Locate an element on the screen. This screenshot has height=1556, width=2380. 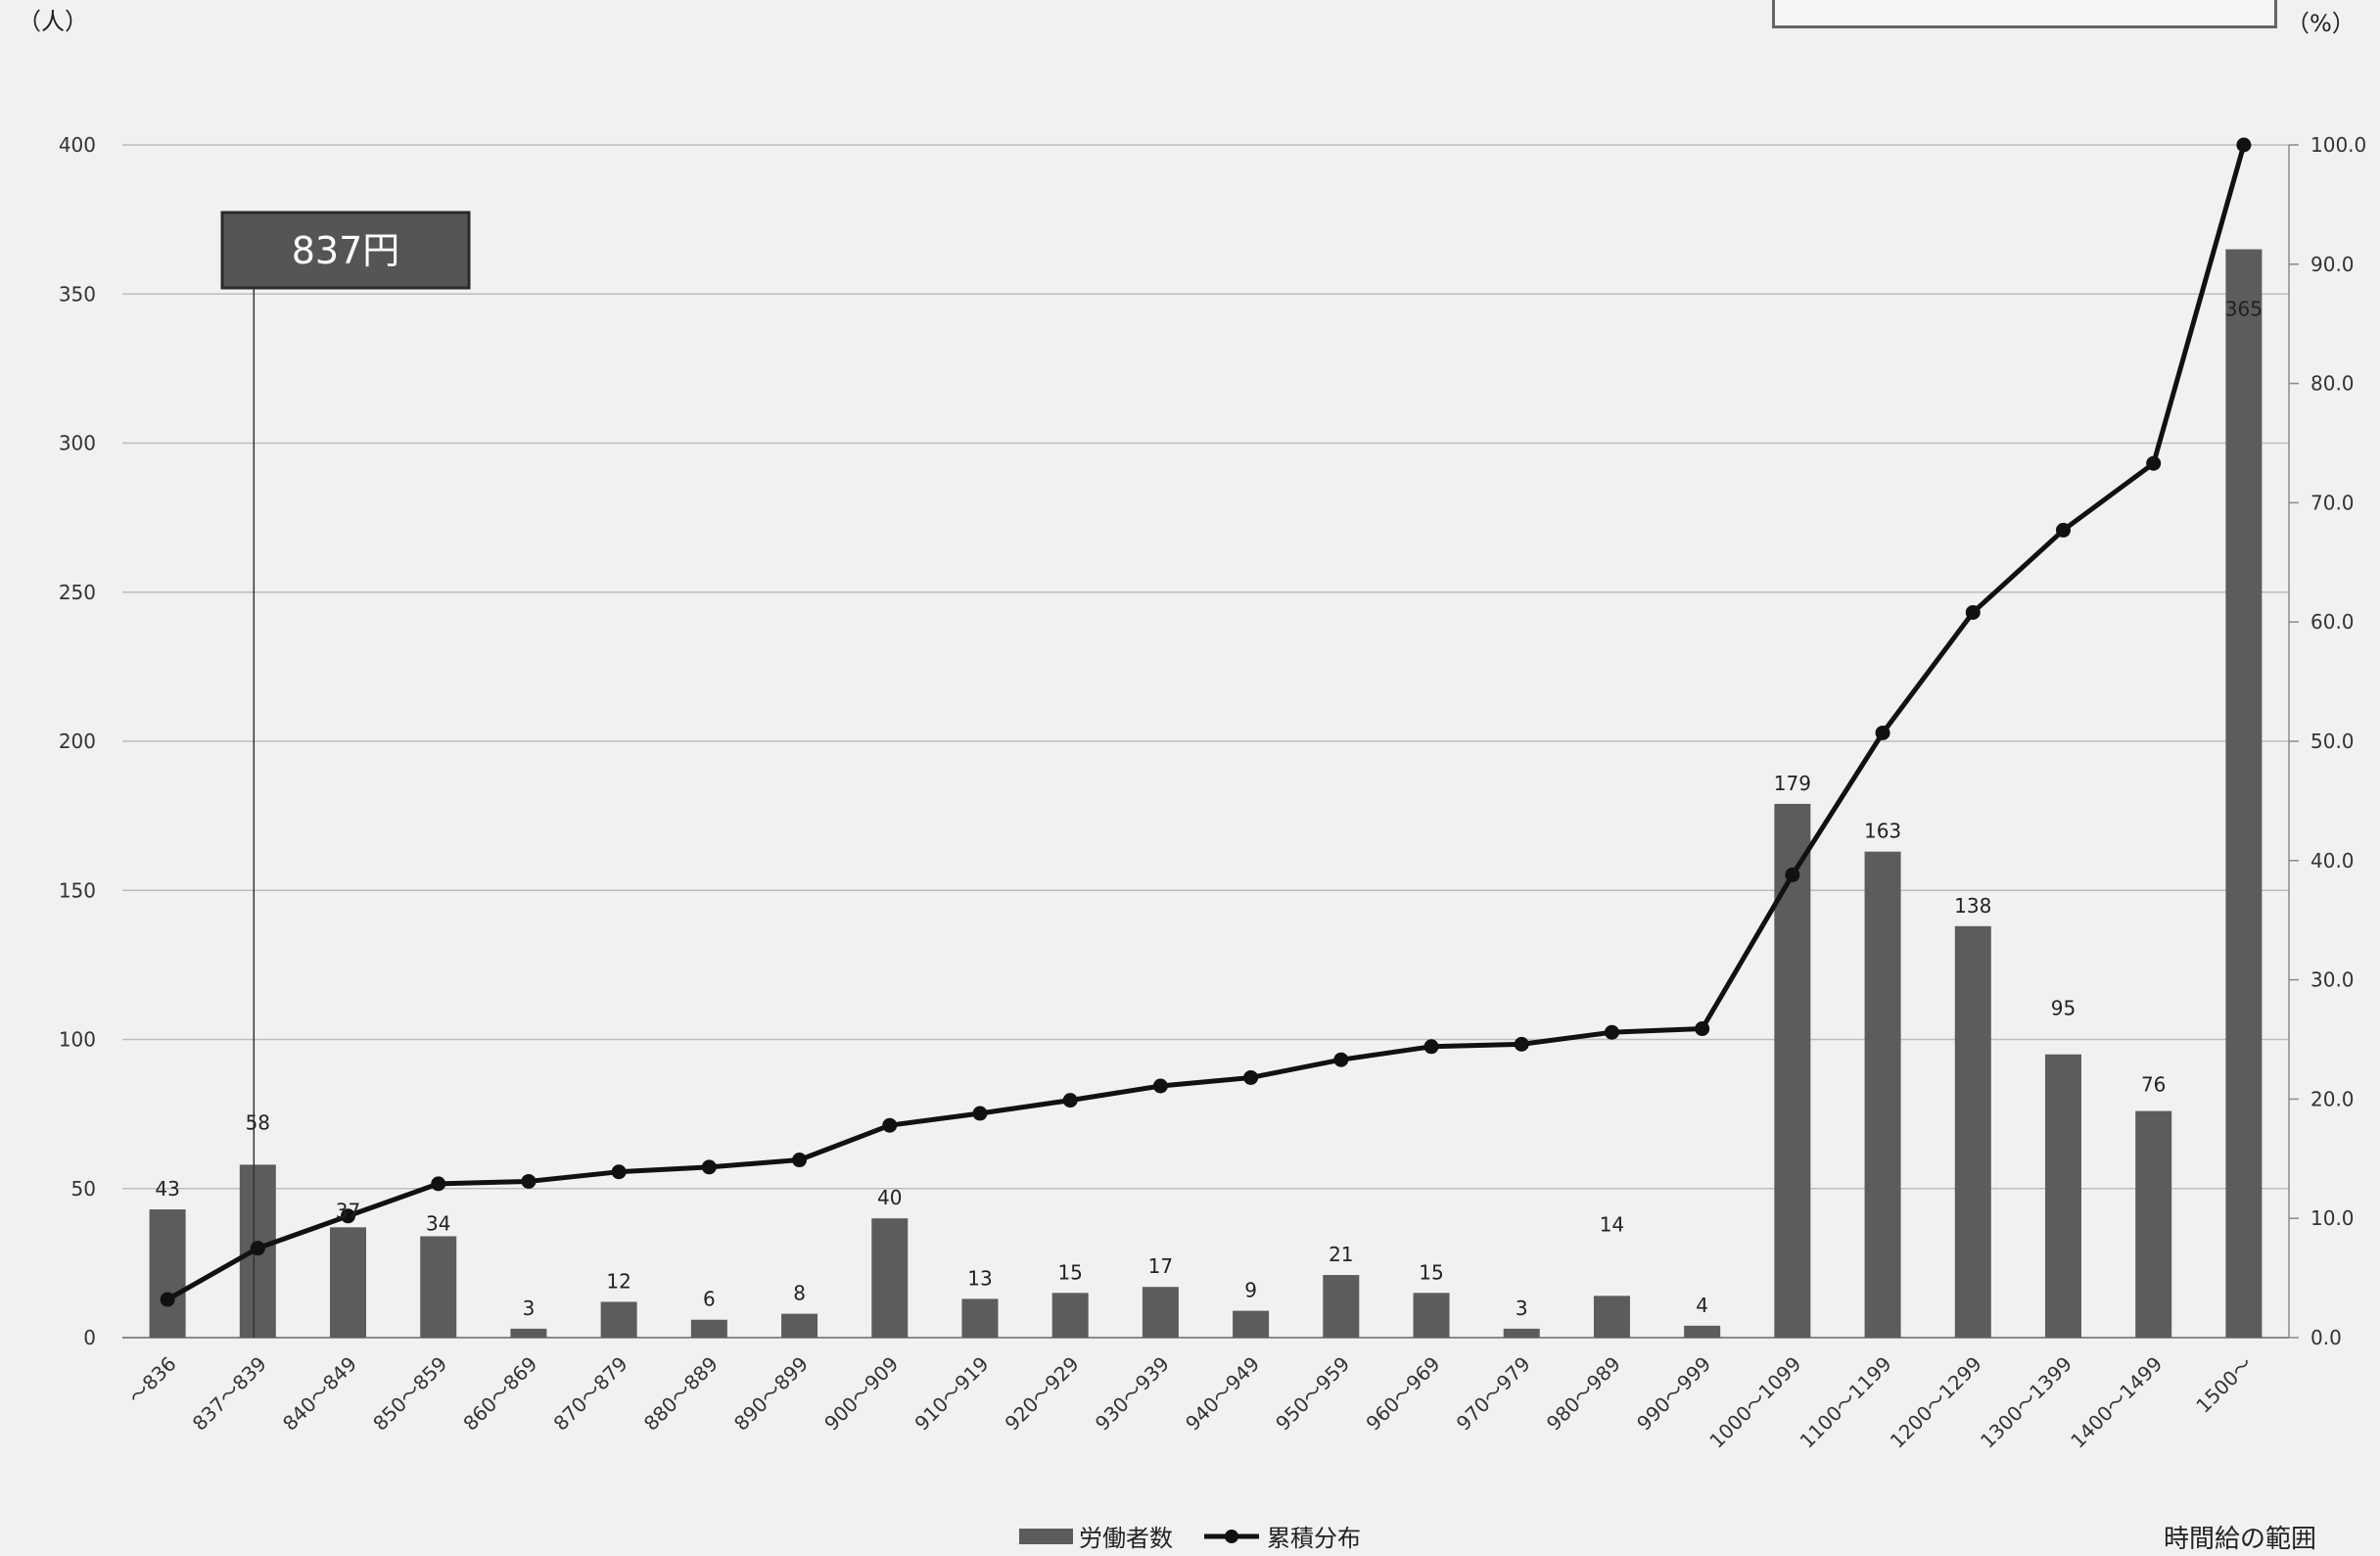
bar-data-label: 179 is located at coordinates (1792, 783).